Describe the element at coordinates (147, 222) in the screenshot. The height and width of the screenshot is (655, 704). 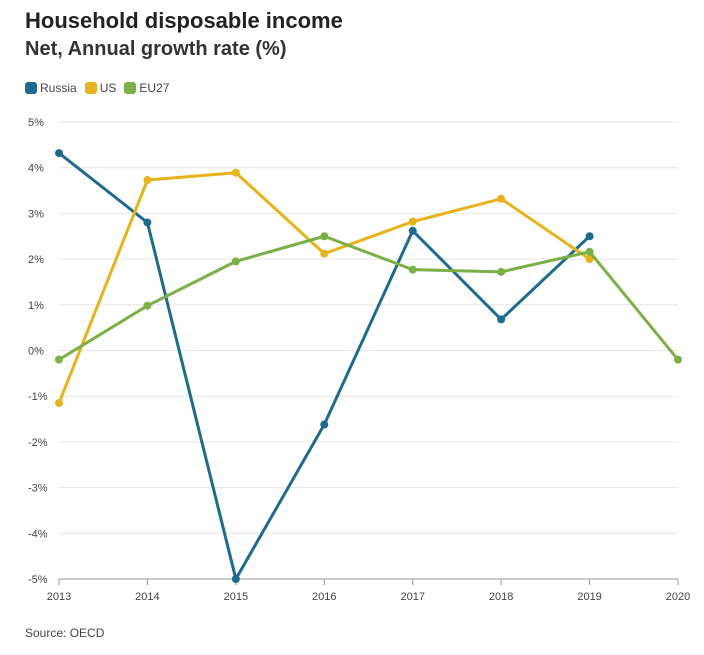
I see `data-point-russia-2014` at that location.